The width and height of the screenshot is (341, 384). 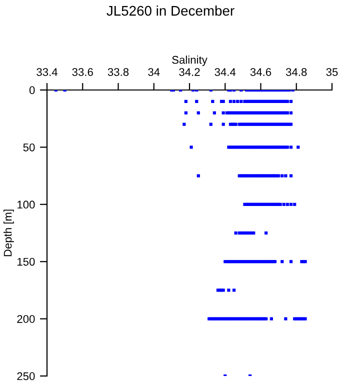 What do you see at coordinates (154, 72) in the screenshot?
I see `x-tick-label: 34` at bounding box center [154, 72].